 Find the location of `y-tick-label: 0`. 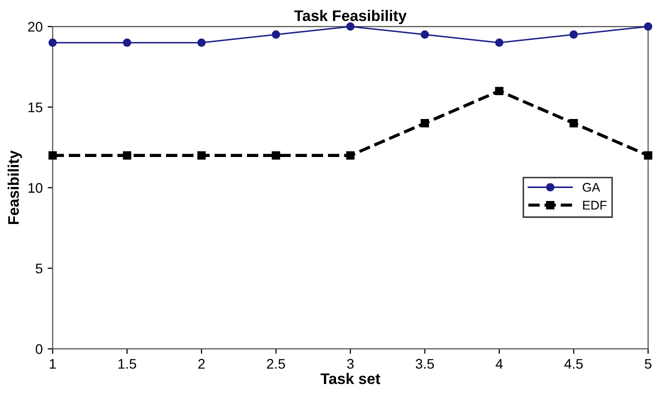

y-tick-label: 0 is located at coordinates (39, 349).